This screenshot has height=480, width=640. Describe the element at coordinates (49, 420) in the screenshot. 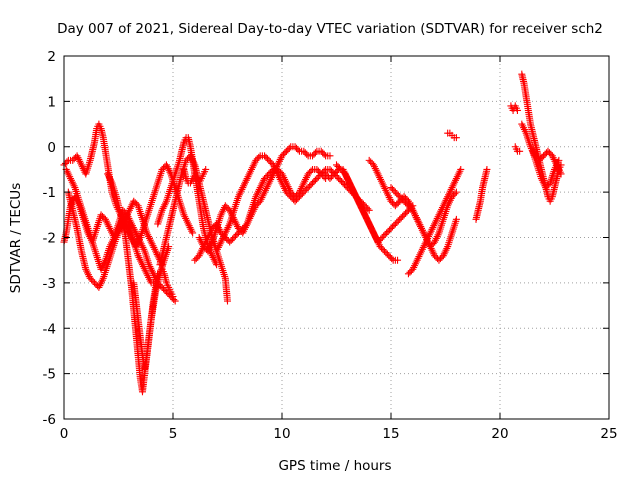

I see `y-tick-label: -6` at that location.